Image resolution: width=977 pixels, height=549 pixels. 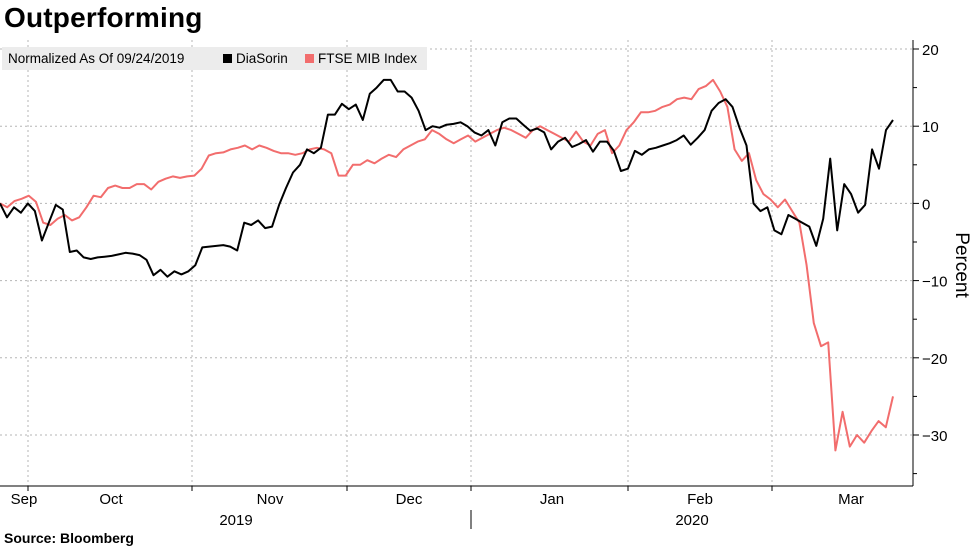 What do you see at coordinates (552, 499) in the screenshot?
I see `x-month-label: Jan` at bounding box center [552, 499].